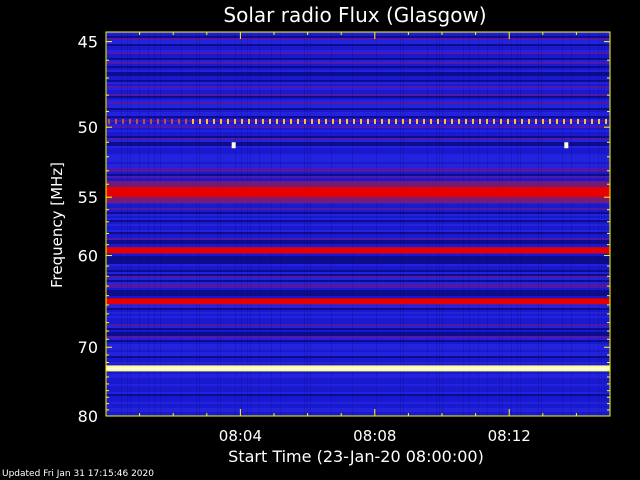 The width and height of the screenshot is (640, 480). Describe the element at coordinates (356, 456) in the screenshot. I see `x-axis-label: Start Time (23-Jan-20 08:00:00)` at that location.